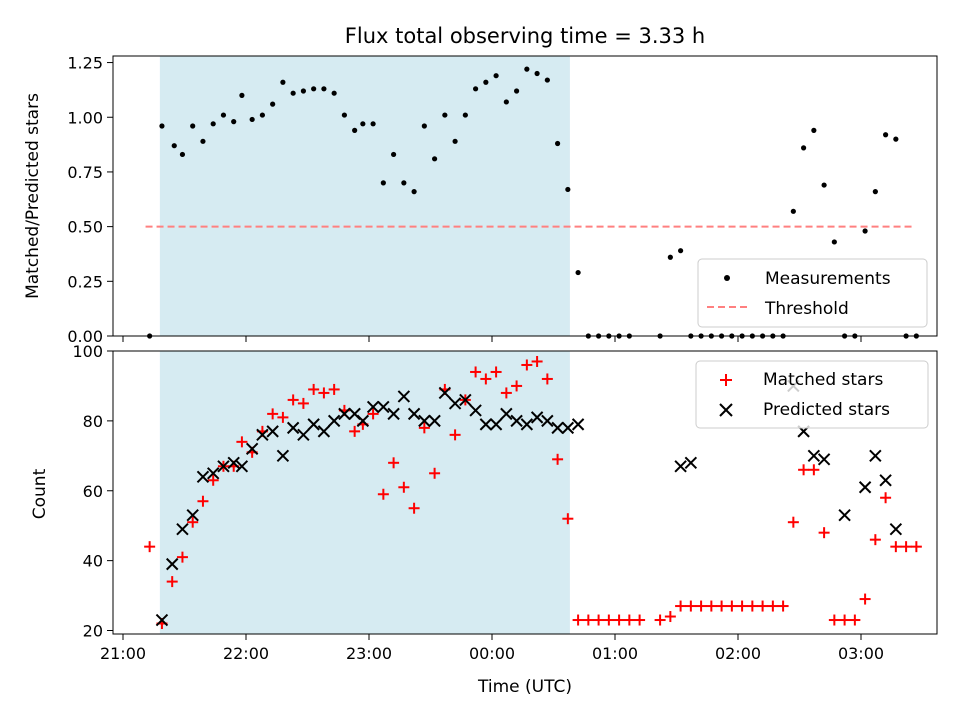 This screenshot has height=720, width=960. I want to click on legend-threshold-label: Threshold, so click(806, 309).